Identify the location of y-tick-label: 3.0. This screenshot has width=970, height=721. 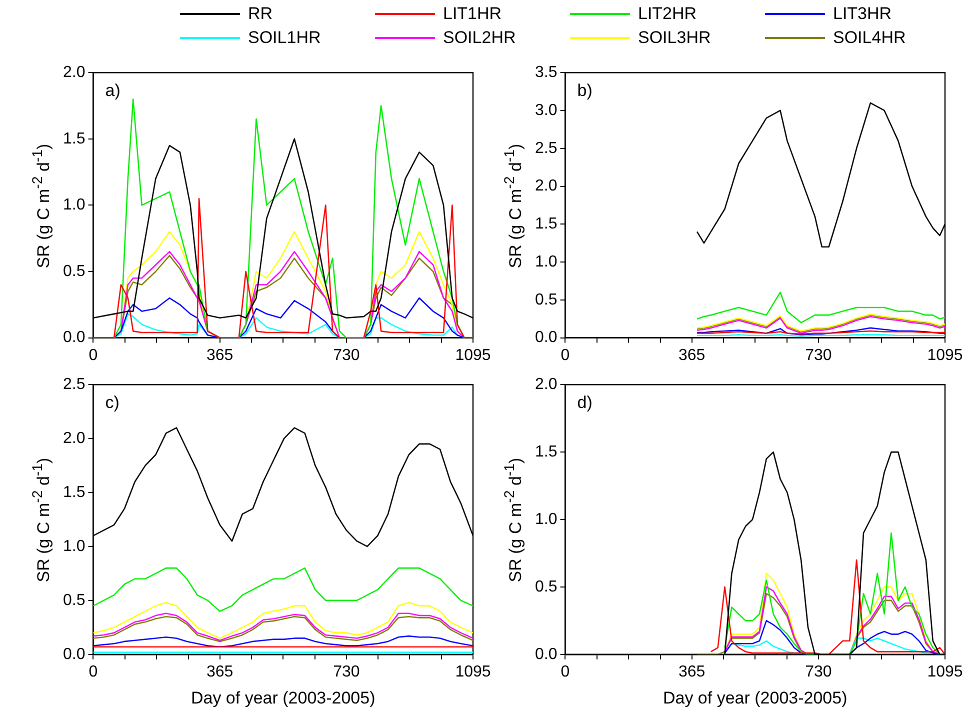
(546, 110).